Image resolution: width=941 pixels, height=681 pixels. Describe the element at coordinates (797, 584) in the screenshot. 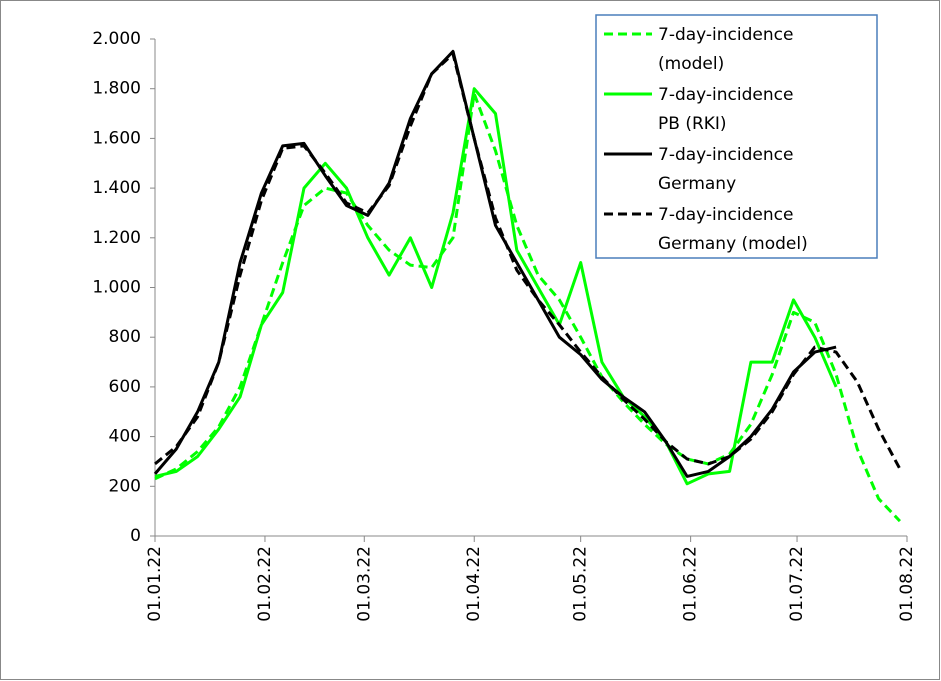

I see `x-tick-label: 01.07.22` at that location.